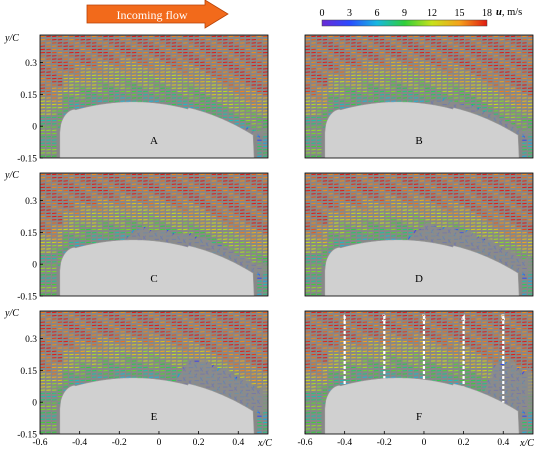  Describe the element at coordinates (526, 443) in the screenshot. I see `x-axis-label-right: x/C` at that location.